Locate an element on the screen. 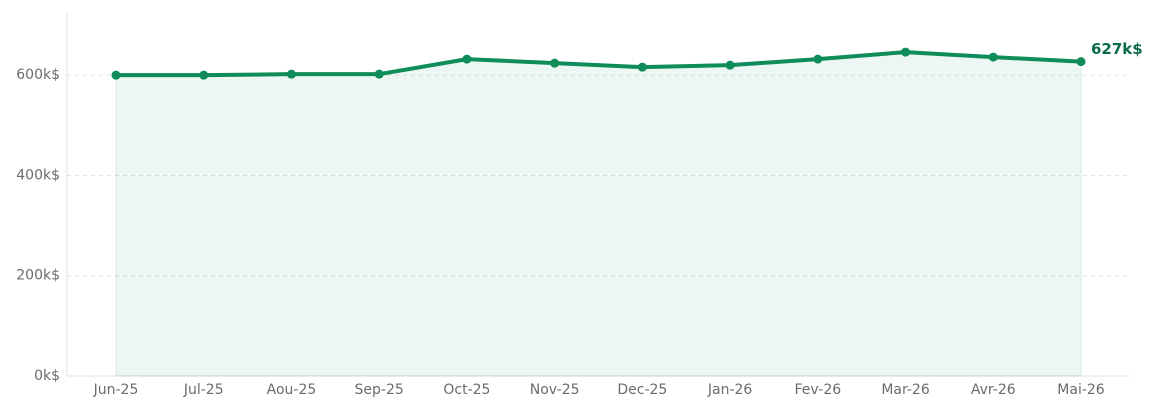 Image resolution: width=1160 pixels, height=411 pixels. x-tick-label: Fev-26 is located at coordinates (817, 390).